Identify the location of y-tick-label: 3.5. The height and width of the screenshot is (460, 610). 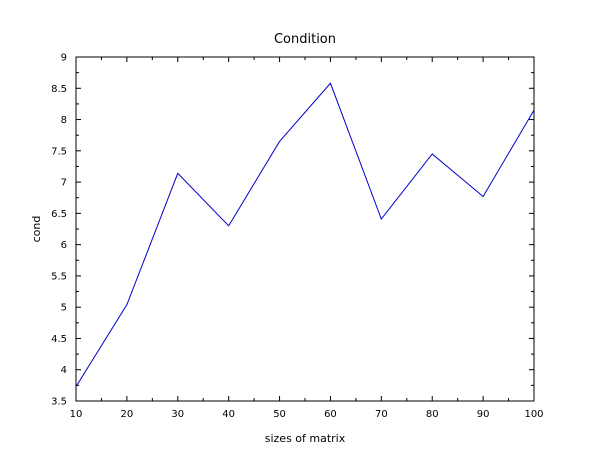
(59, 402).